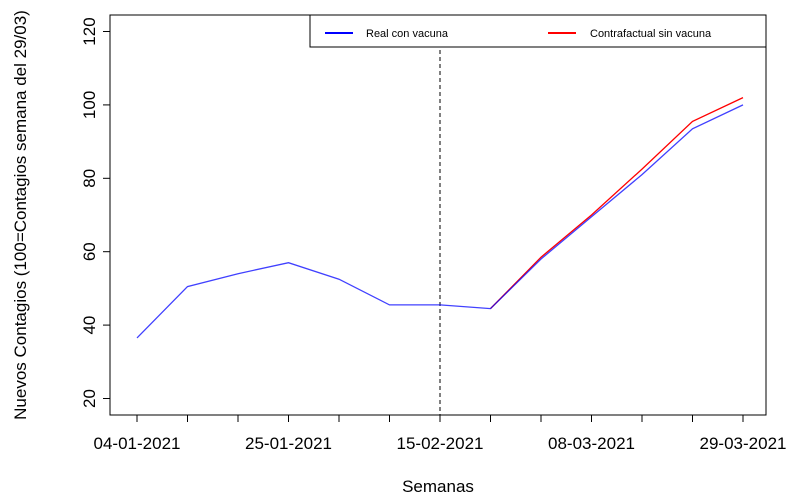 This screenshot has height=495, width=800. I want to click on y-tick-label: 80, so click(89, 178).